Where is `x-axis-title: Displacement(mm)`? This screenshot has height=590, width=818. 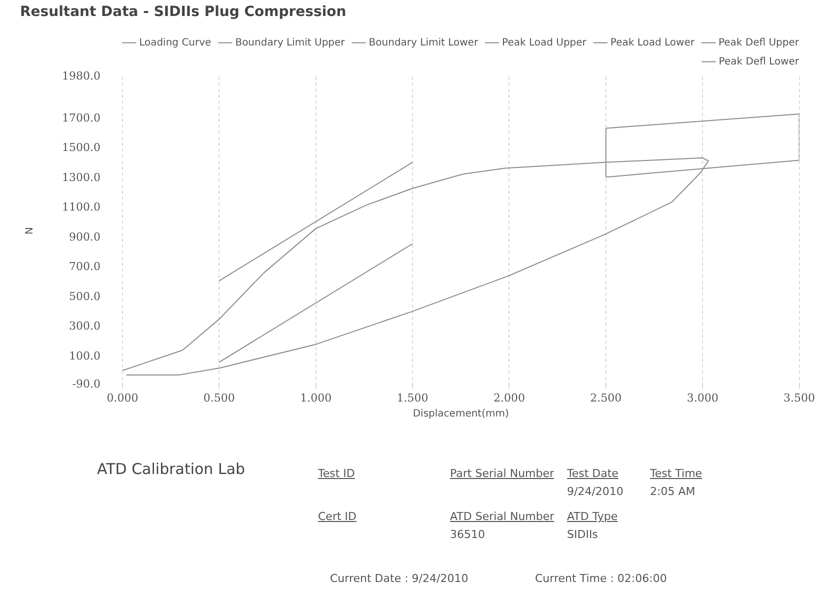 x-axis-title: Displacement(mm) is located at coordinates (460, 414).